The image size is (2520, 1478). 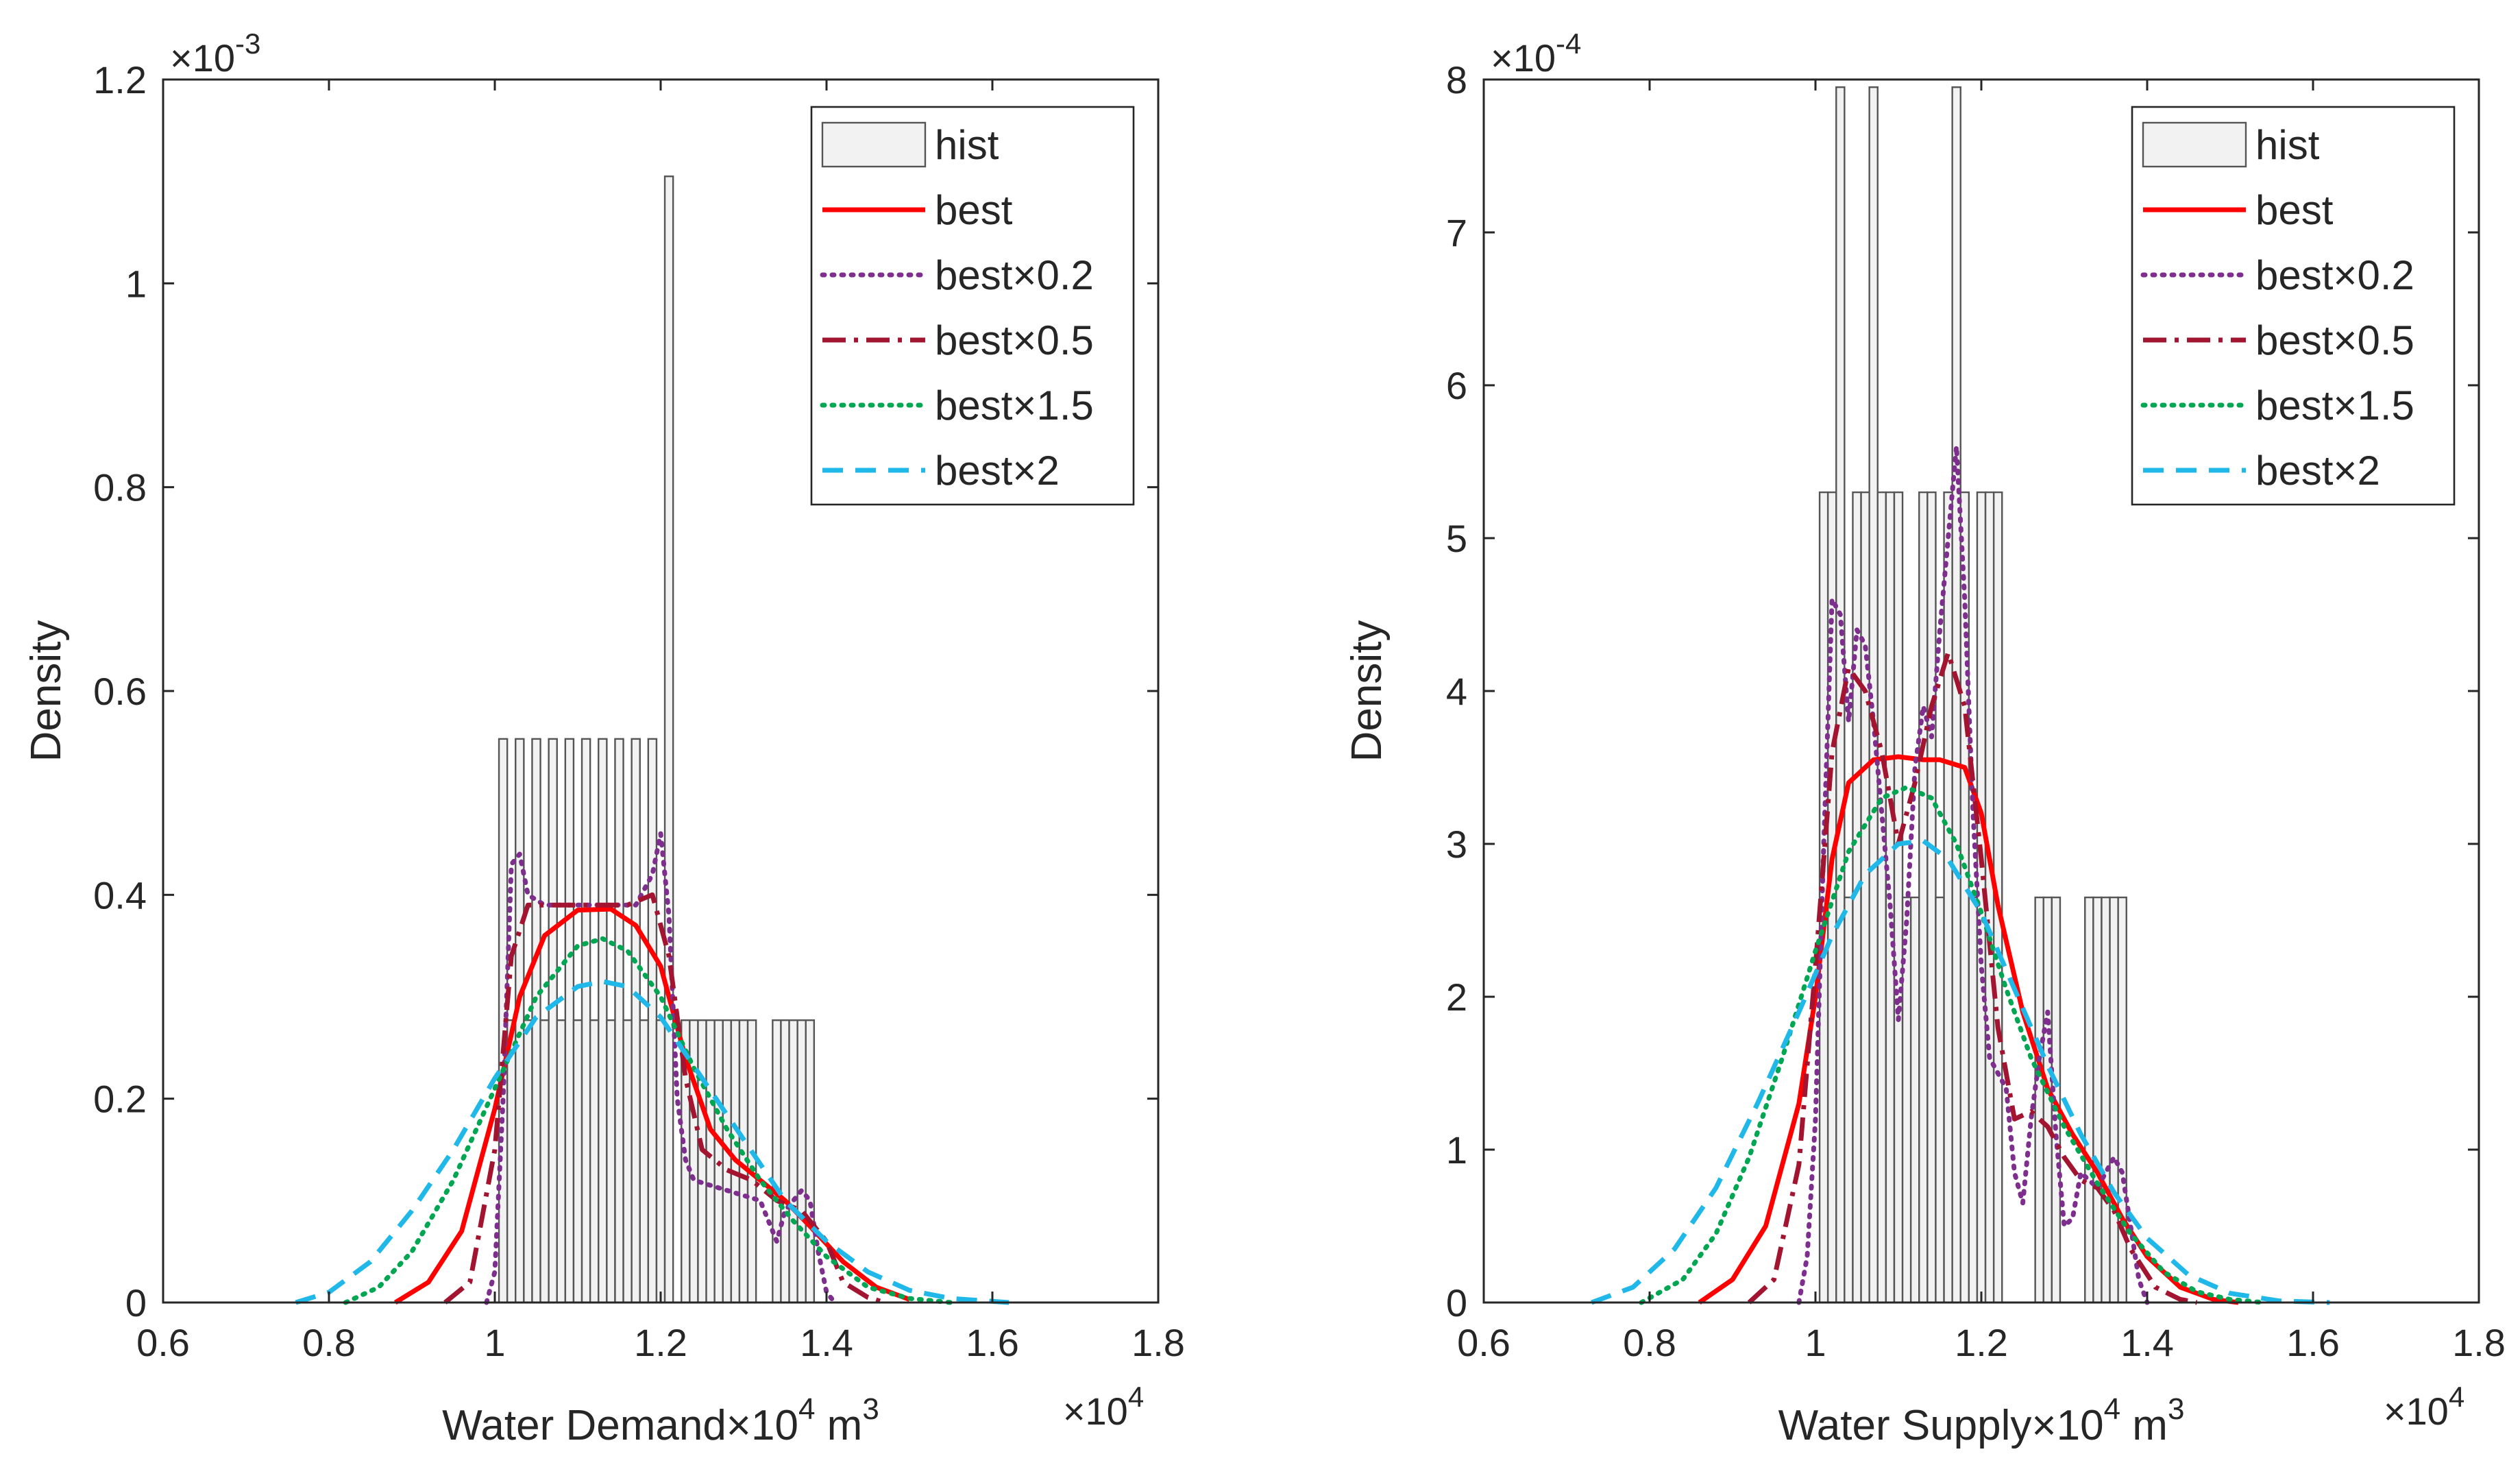 What do you see at coordinates (120, 1099) in the screenshot?
I see `y-tick-label: 0.2` at bounding box center [120, 1099].